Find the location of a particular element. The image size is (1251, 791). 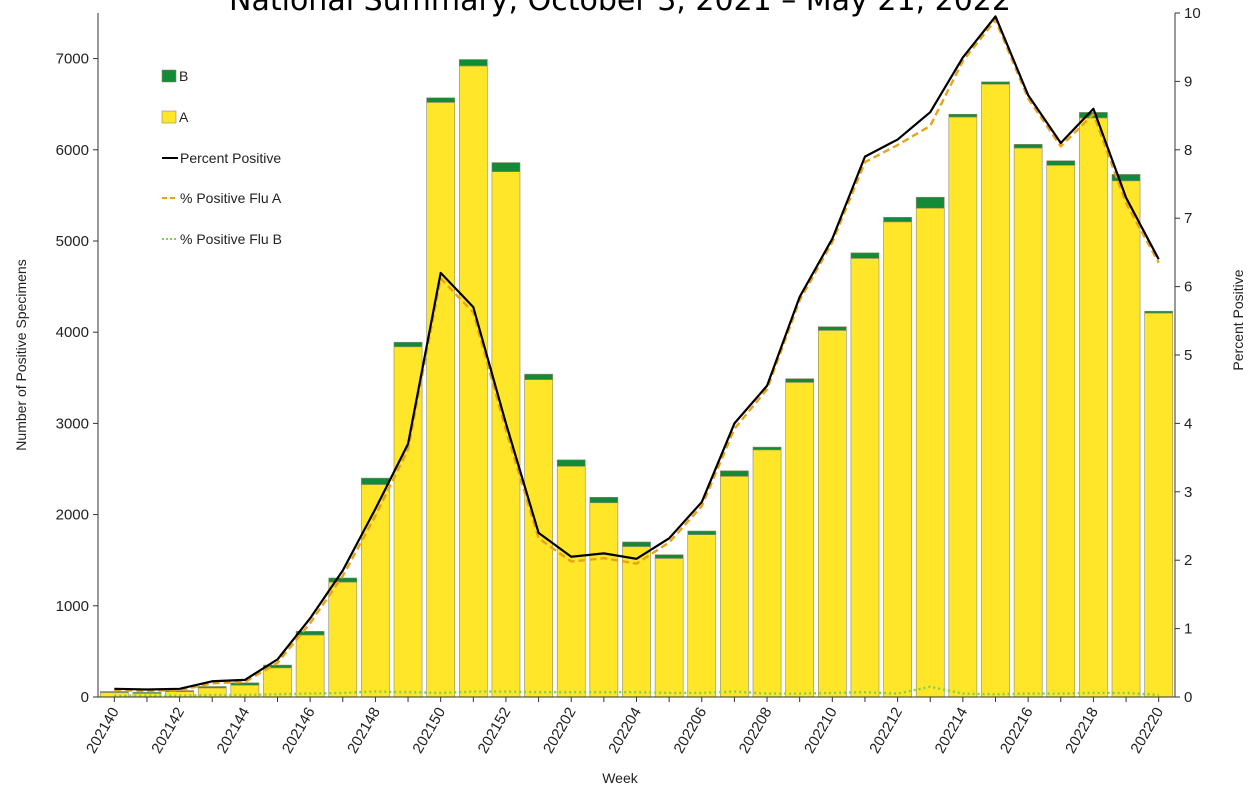

y-tick-label: 1000 is located at coordinates (72, 606).